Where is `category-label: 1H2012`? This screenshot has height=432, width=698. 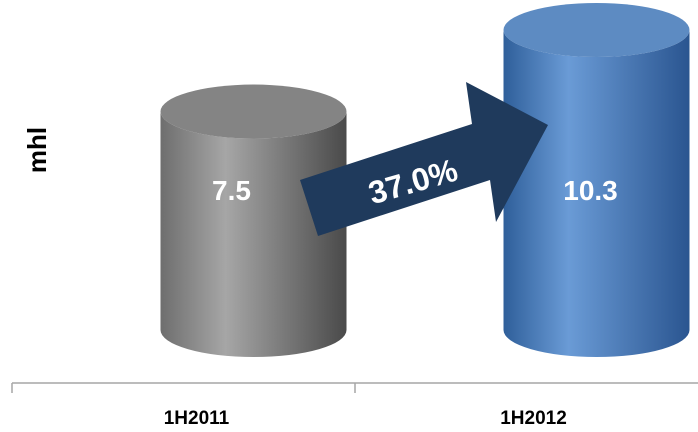
category-label: 1H2012 is located at coordinates (533, 418).